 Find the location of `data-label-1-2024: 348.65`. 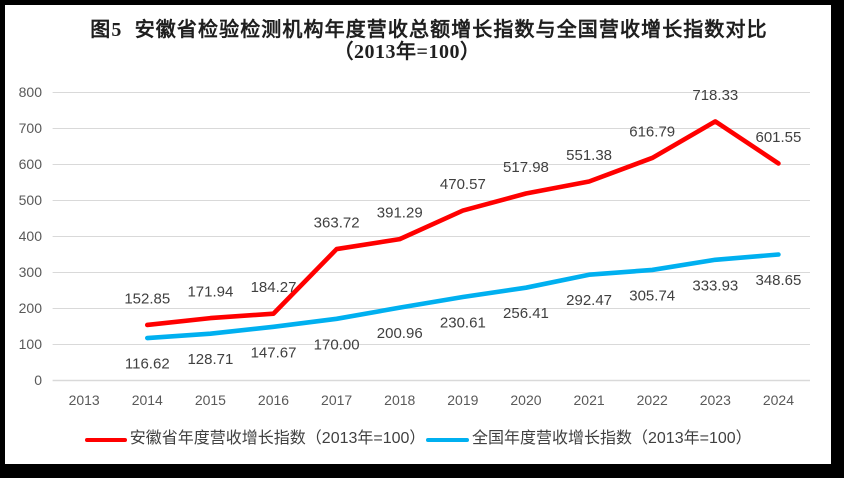

data-label-1-2024: 348.65 is located at coordinates (778, 280).